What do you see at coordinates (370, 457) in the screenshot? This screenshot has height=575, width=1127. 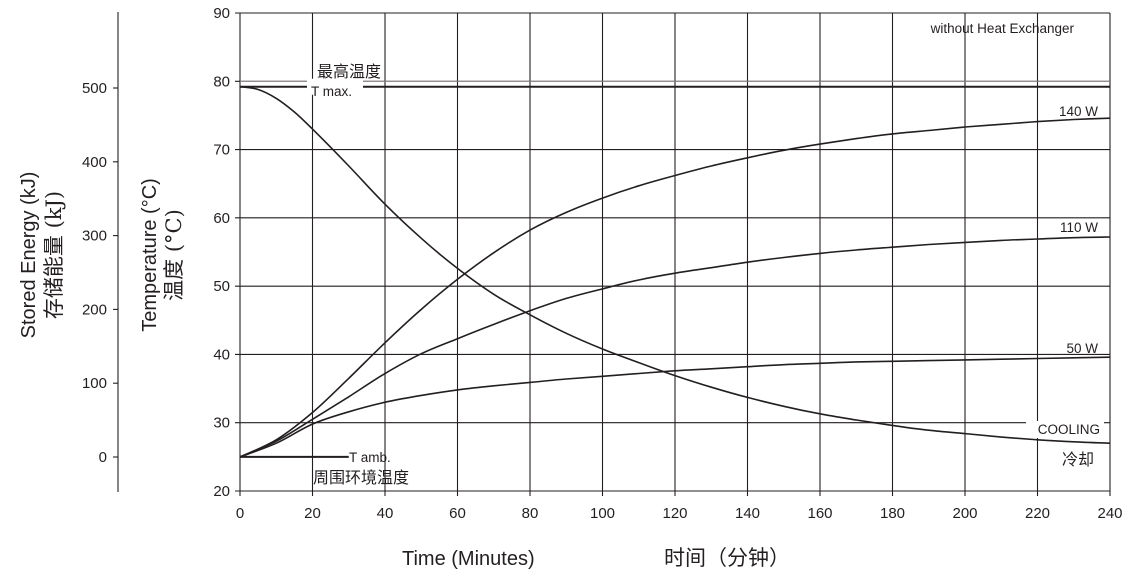 I see `tamb-label: T amb.` at bounding box center [370, 457].